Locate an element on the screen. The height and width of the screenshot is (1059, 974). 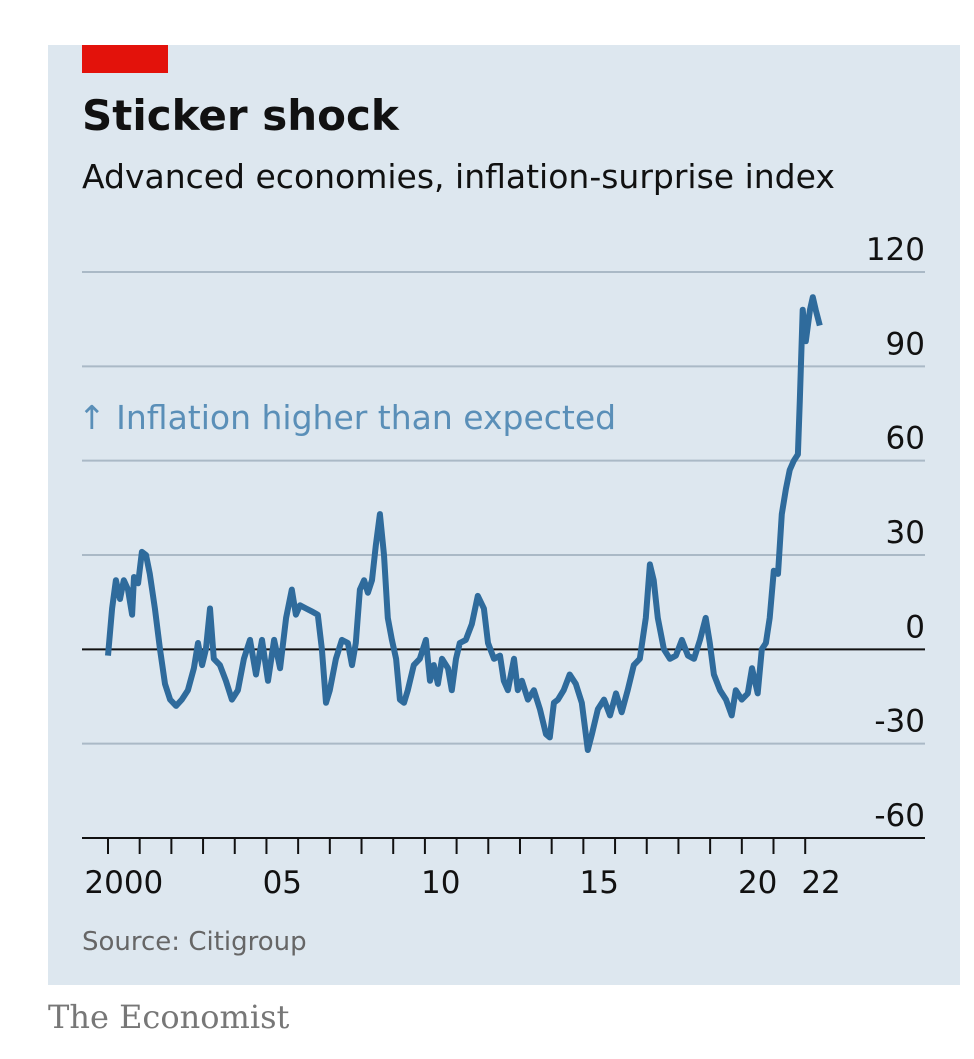
y-tick-label: 0 is located at coordinates (915, 627).